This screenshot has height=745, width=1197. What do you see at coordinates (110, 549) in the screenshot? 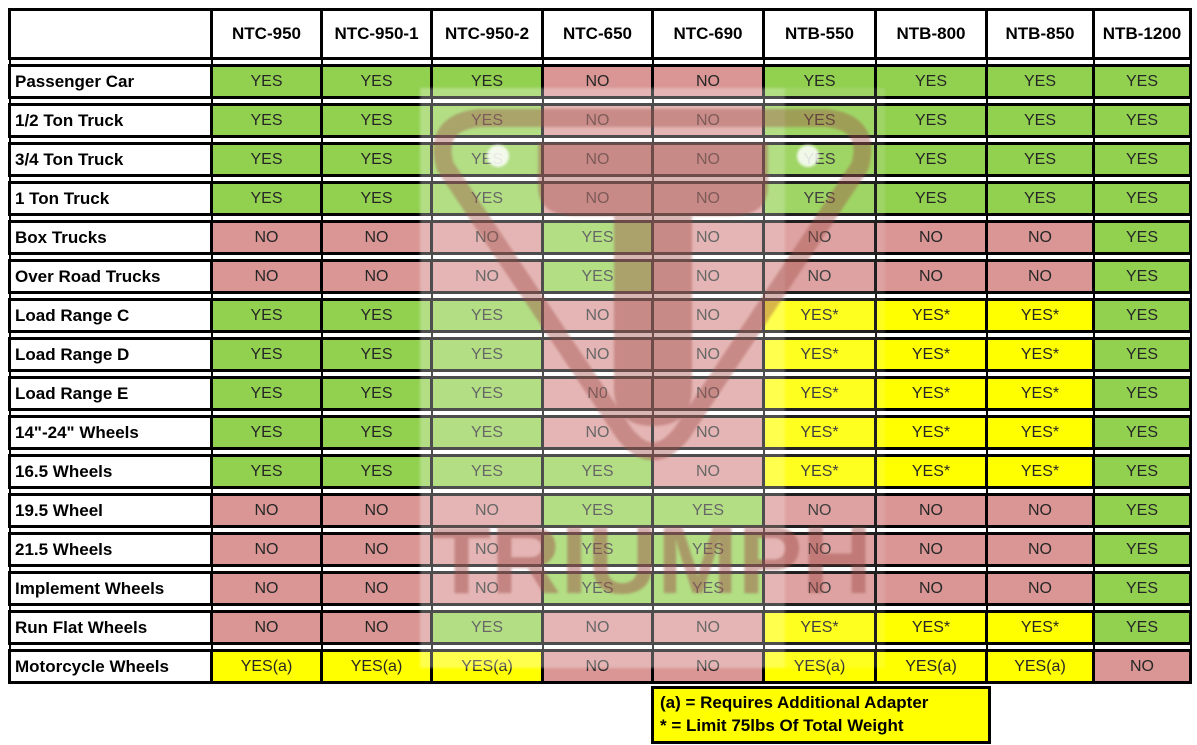
I see `row-label: 21.5 Wheels` at bounding box center [110, 549].